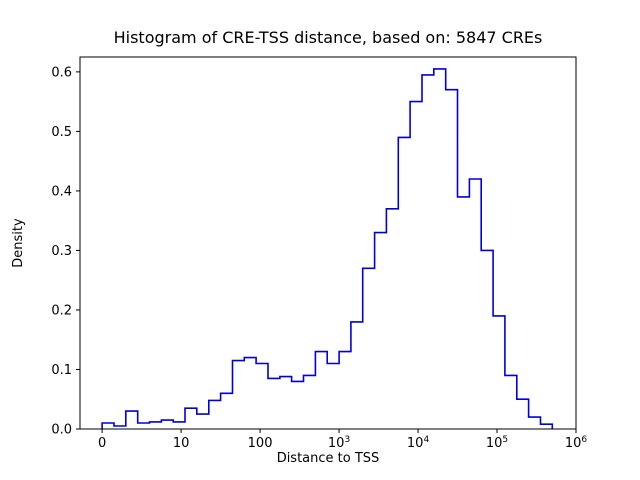  Describe the element at coordinates (61, 370) in the screenshot. I see `y-tick-label: 0.1` at that location.